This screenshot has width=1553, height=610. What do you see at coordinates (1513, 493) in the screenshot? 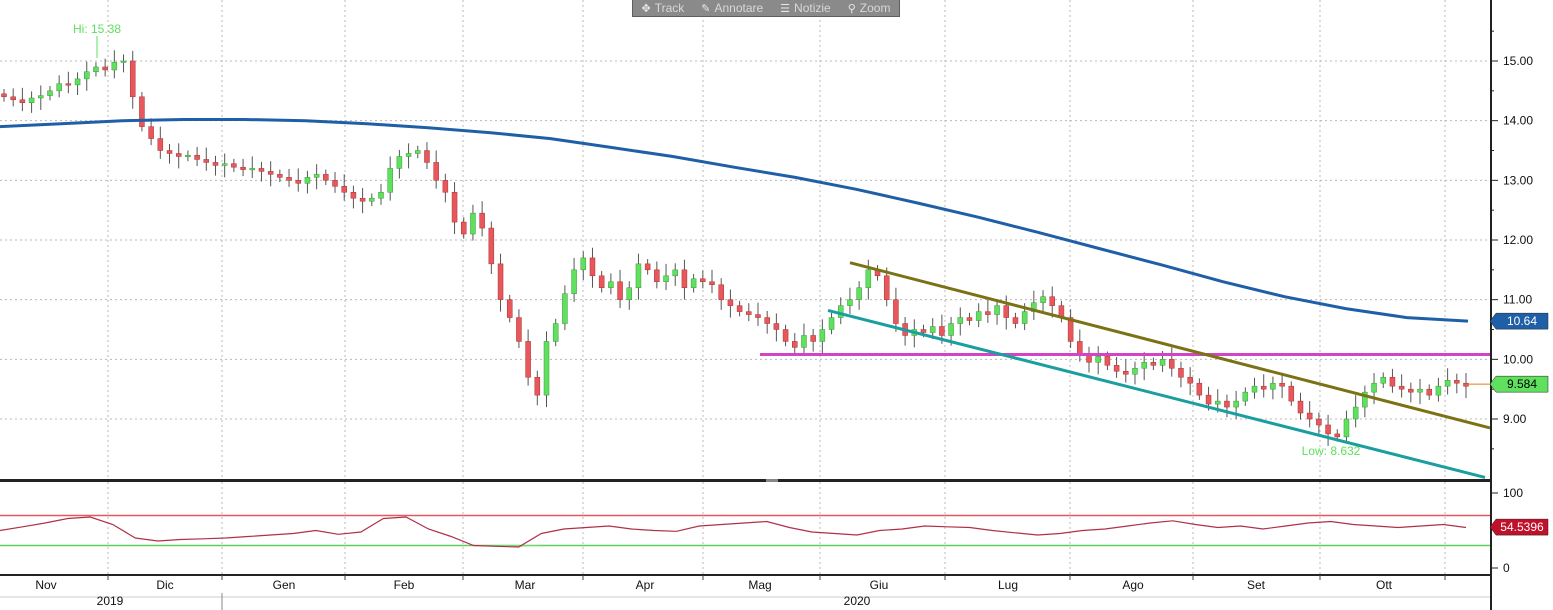
I see `rsi-tick-label: 100` at bounding box center [1513, 493].